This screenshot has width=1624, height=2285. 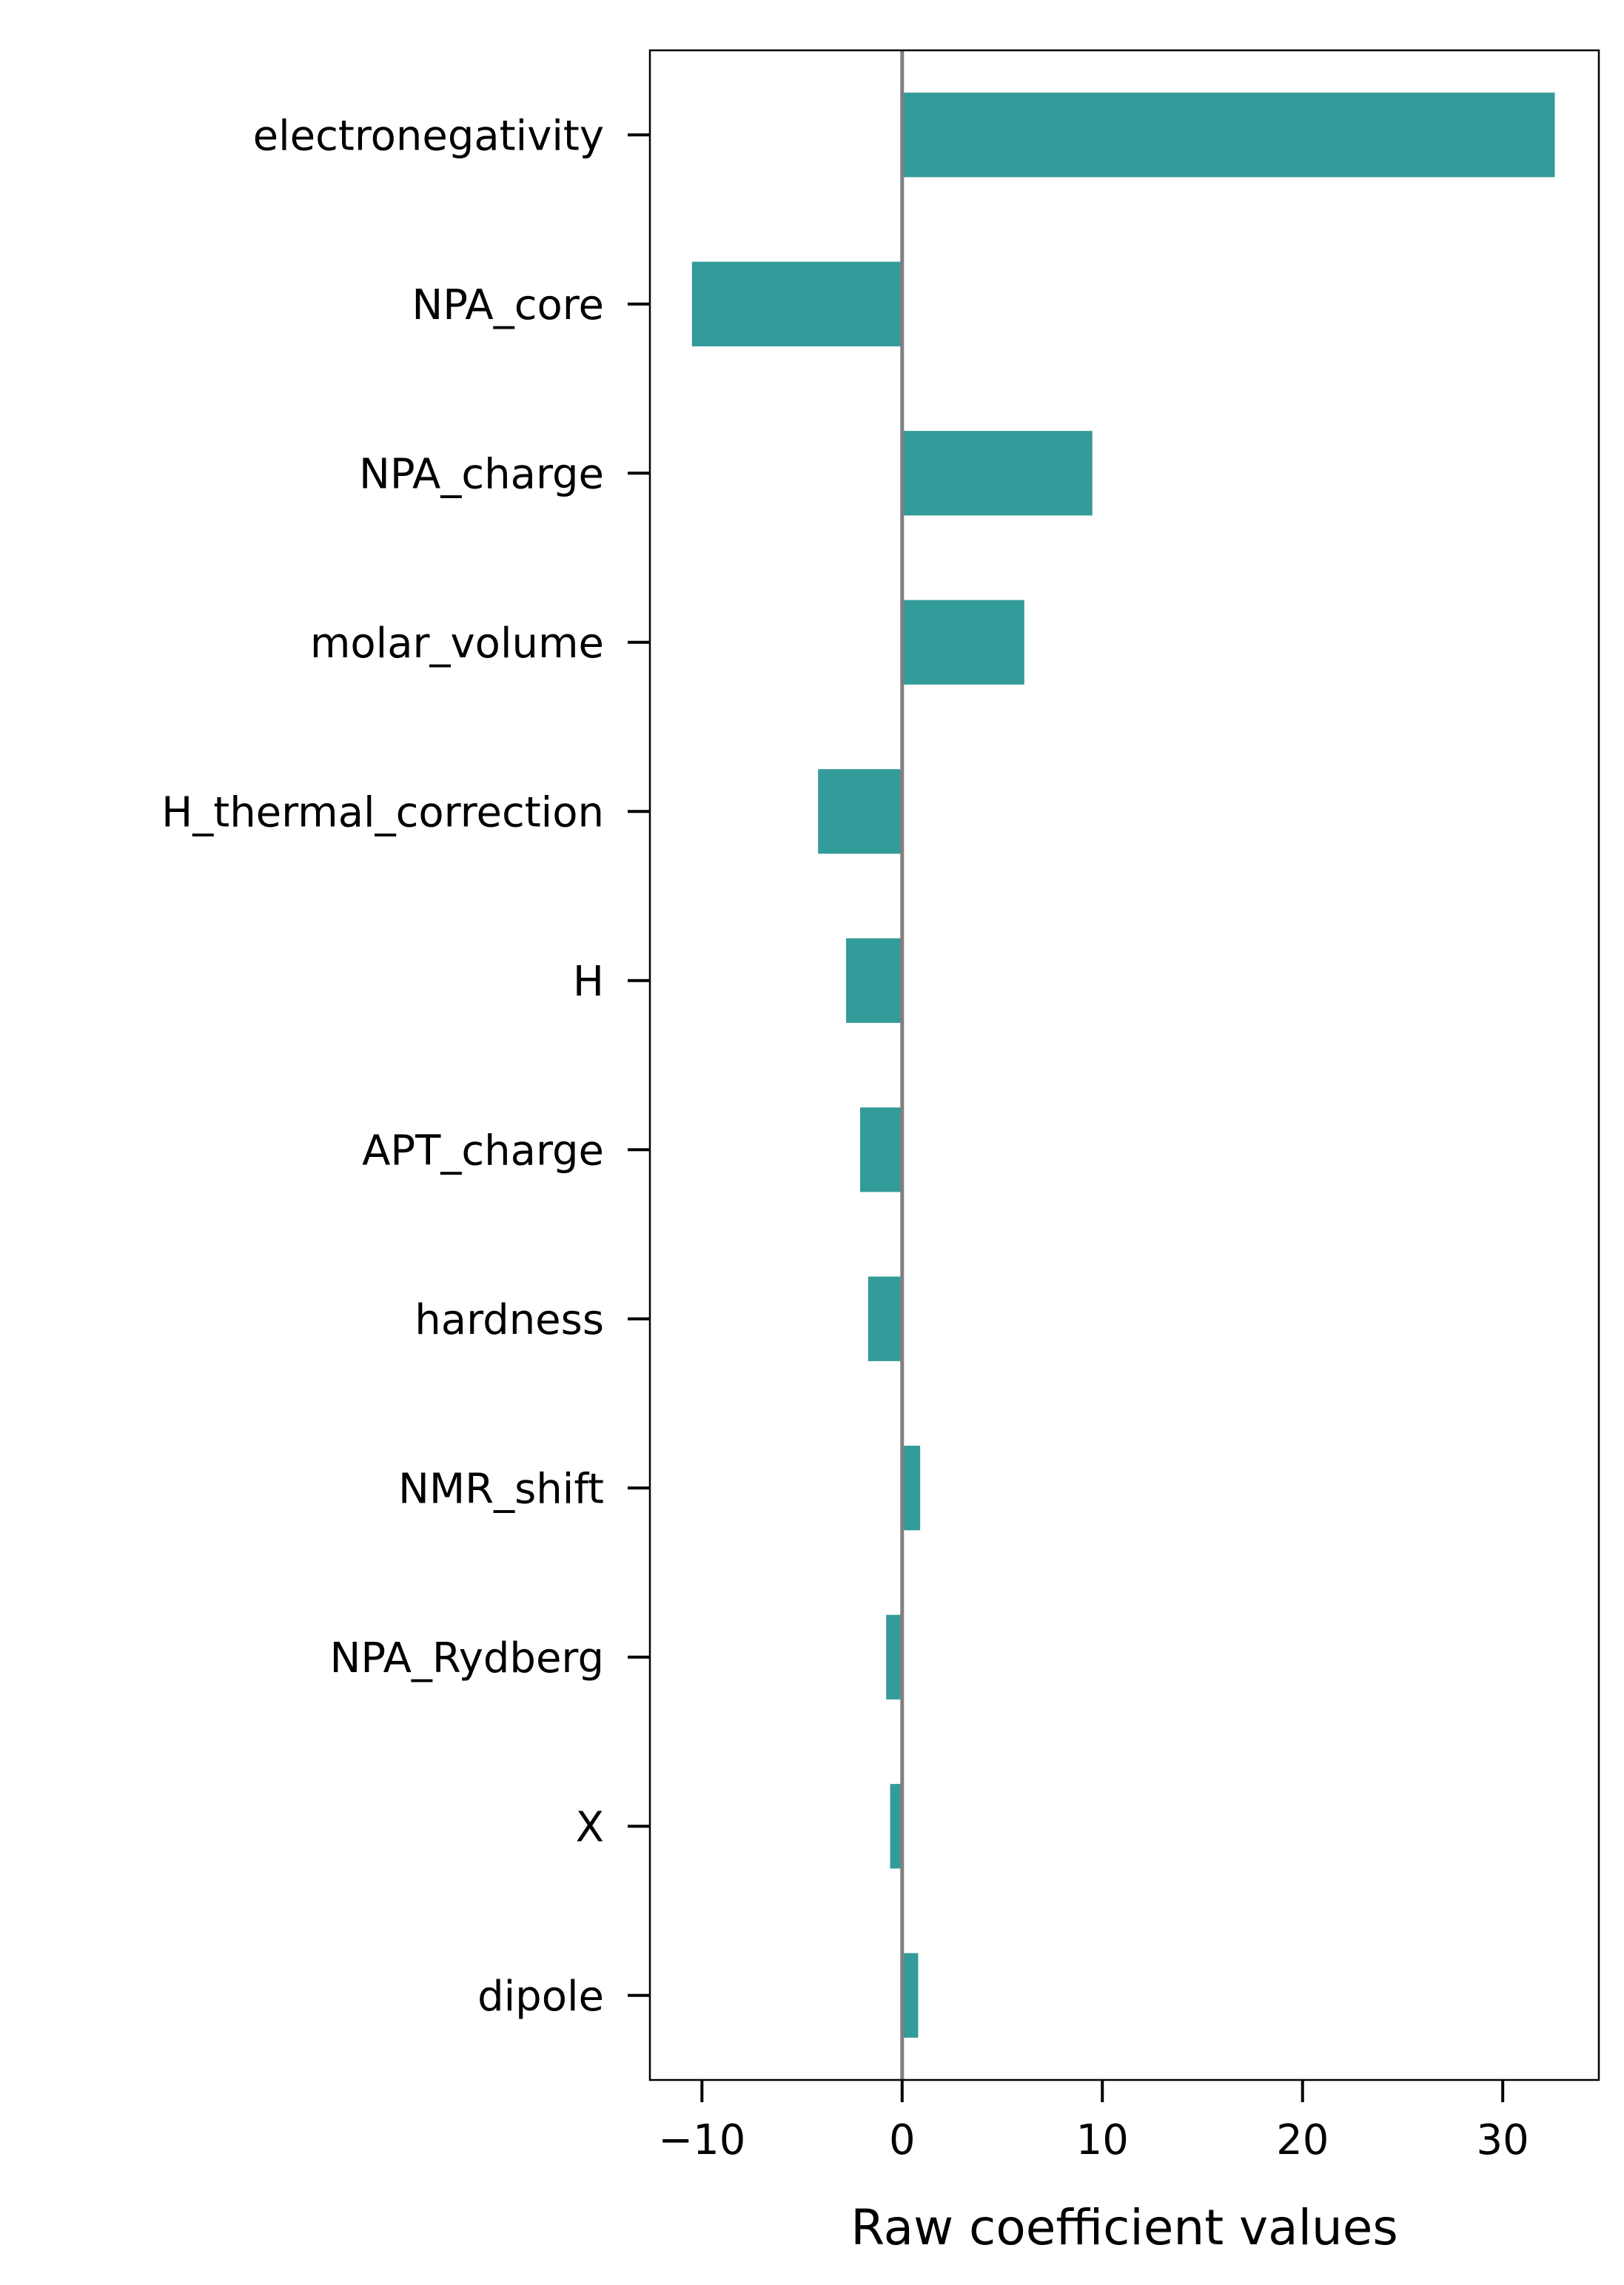 What do you see at coordinates (428, 136) in the screenshot?
I see `y-tick-label: electronegativity` at bounding box center [428, 136].